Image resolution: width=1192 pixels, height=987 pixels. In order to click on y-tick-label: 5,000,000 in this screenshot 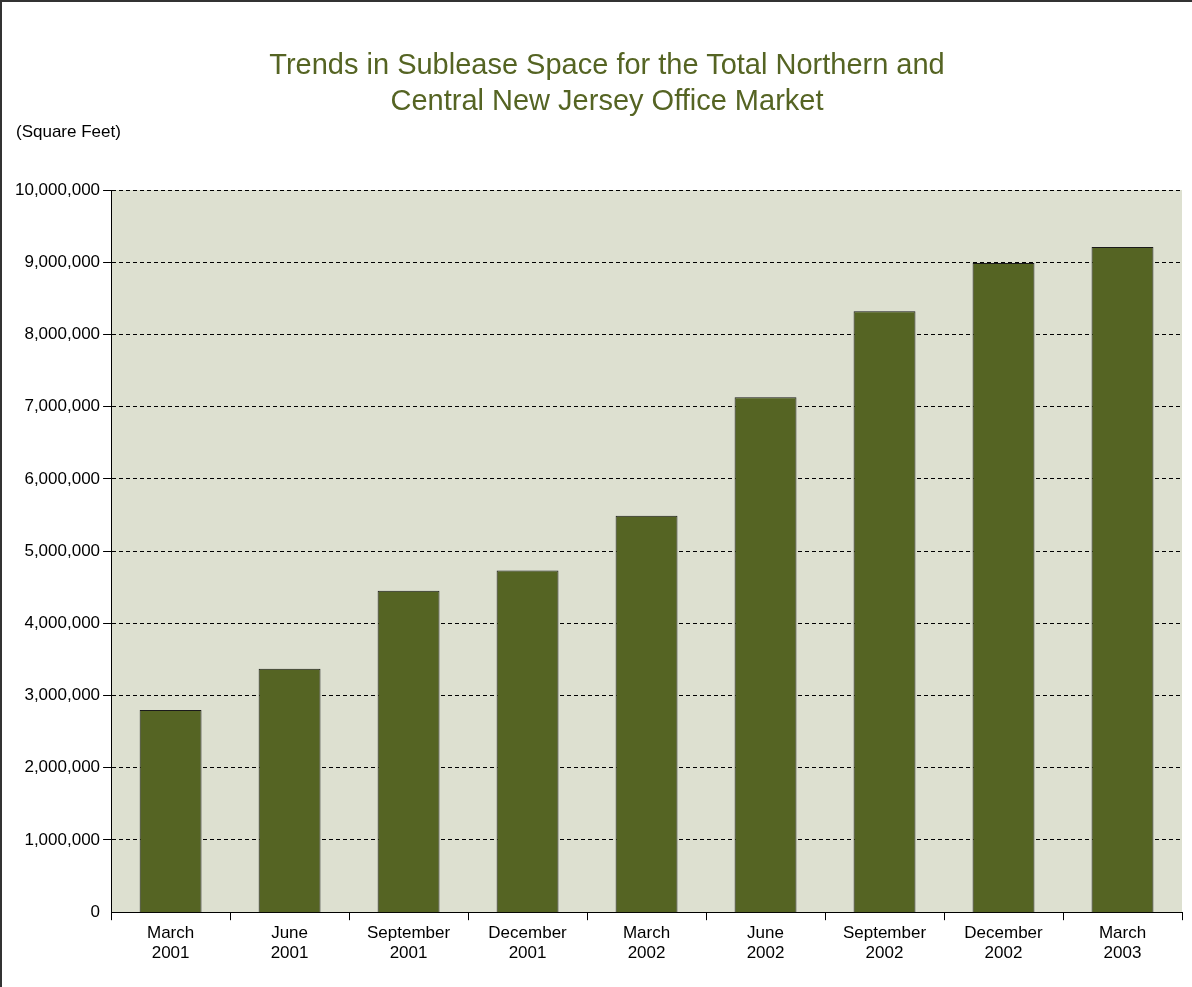, I will do `click(62, 550)`.